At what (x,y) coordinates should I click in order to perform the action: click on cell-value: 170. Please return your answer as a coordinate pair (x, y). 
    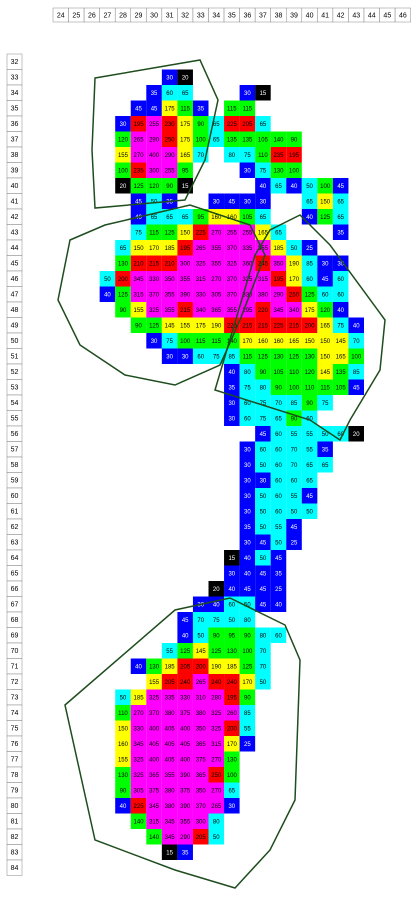
    Looking at the image, I should click on (232, 745).